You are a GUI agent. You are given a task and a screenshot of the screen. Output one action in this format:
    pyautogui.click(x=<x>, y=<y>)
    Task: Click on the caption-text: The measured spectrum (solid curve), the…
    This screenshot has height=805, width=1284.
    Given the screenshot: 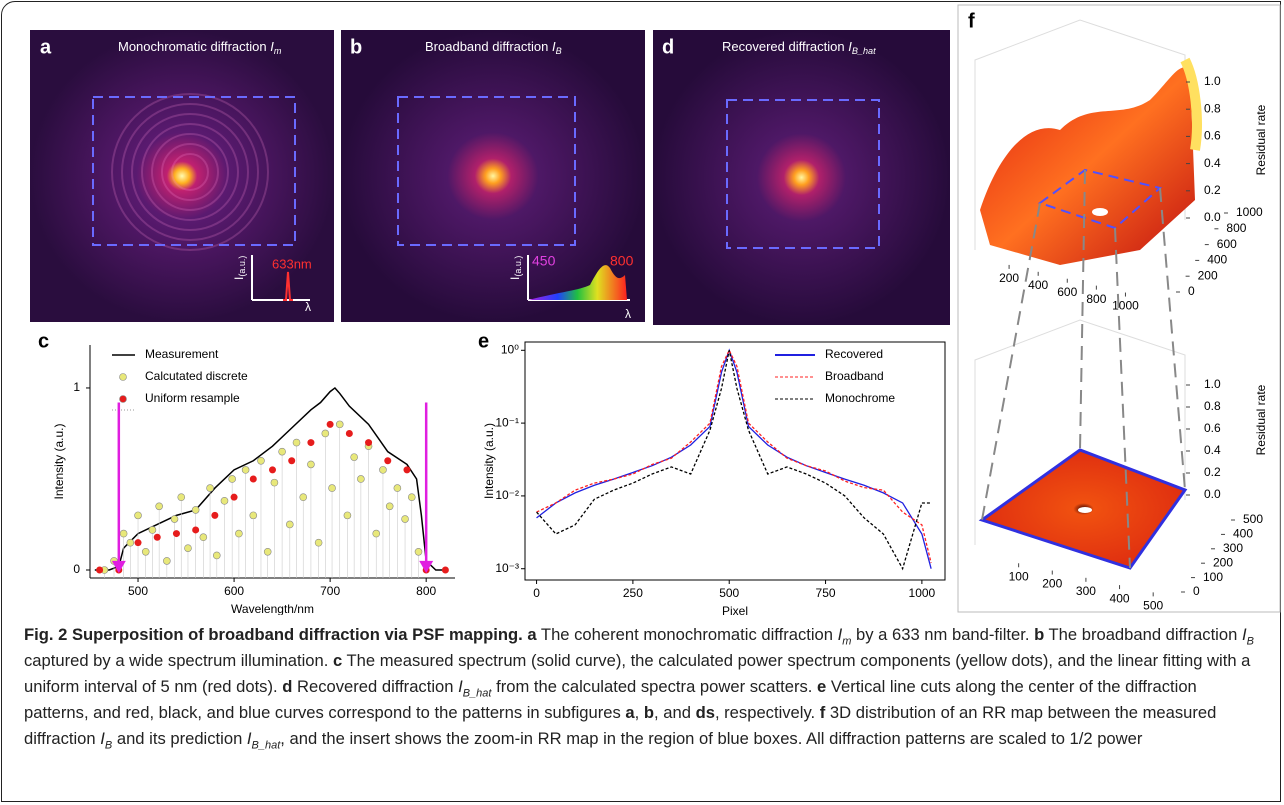 What is the action you would take?
    pyautogui.click(x=637, y=673)
    